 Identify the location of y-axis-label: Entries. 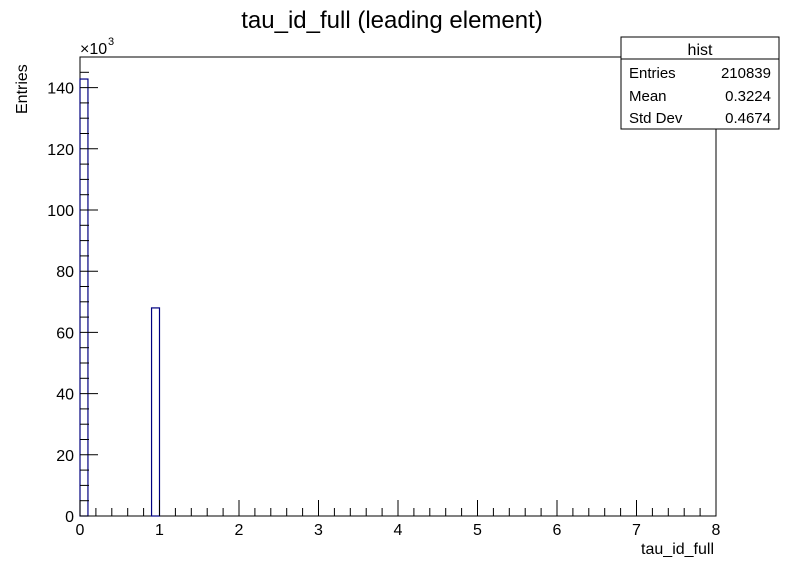
(22, 89).